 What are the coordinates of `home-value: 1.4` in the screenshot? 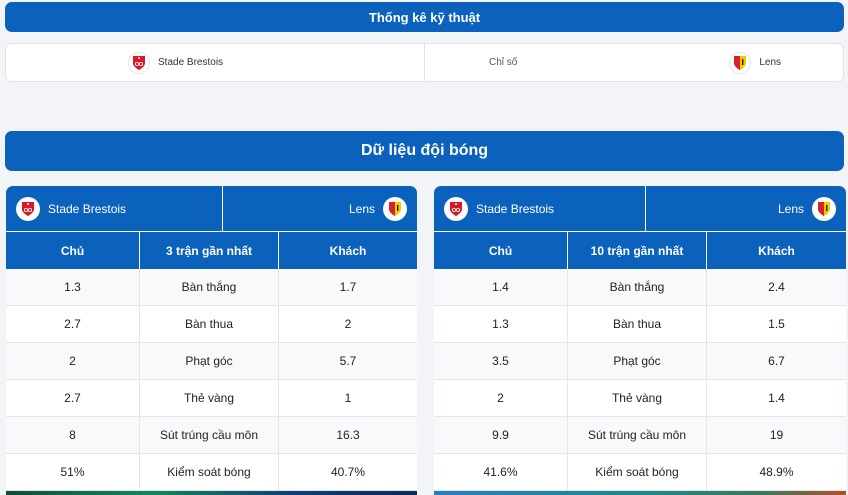 It's located at (501, 287).